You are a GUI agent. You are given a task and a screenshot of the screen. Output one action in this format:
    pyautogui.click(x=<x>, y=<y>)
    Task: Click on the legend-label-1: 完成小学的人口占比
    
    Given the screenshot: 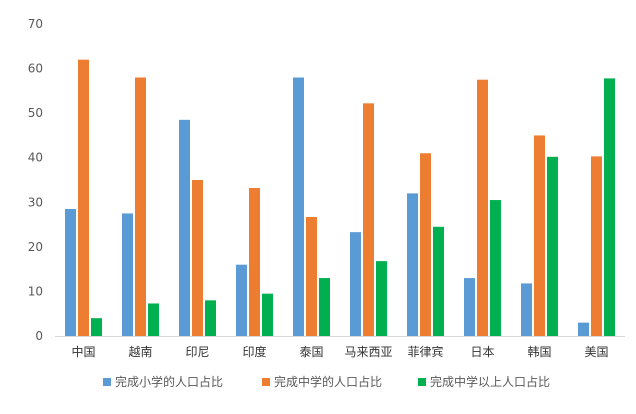 What is the action you would take?
    pyautogui.click(x=169, y=381)
    